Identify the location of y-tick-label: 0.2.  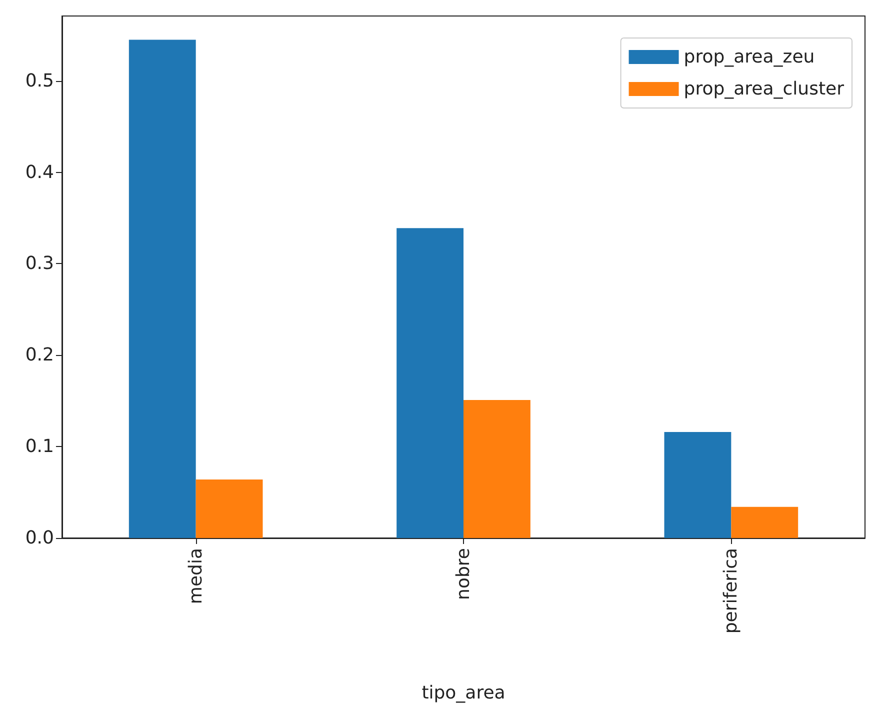
(39, 355).